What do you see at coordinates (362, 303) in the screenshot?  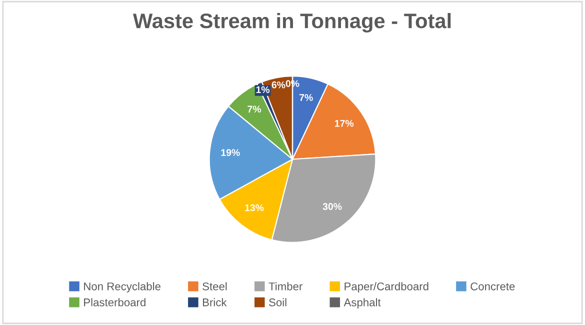 I see `legend-label: Asphalt` at bounding box center [362, 303].